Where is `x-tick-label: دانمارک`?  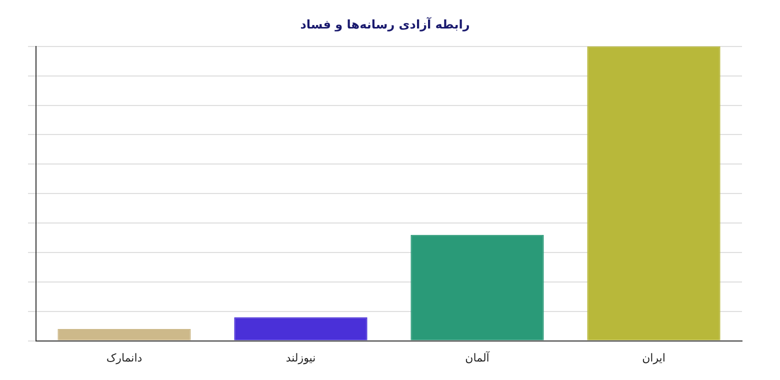 x-tick-label: دانمارک is located at coordinates (124, 357).